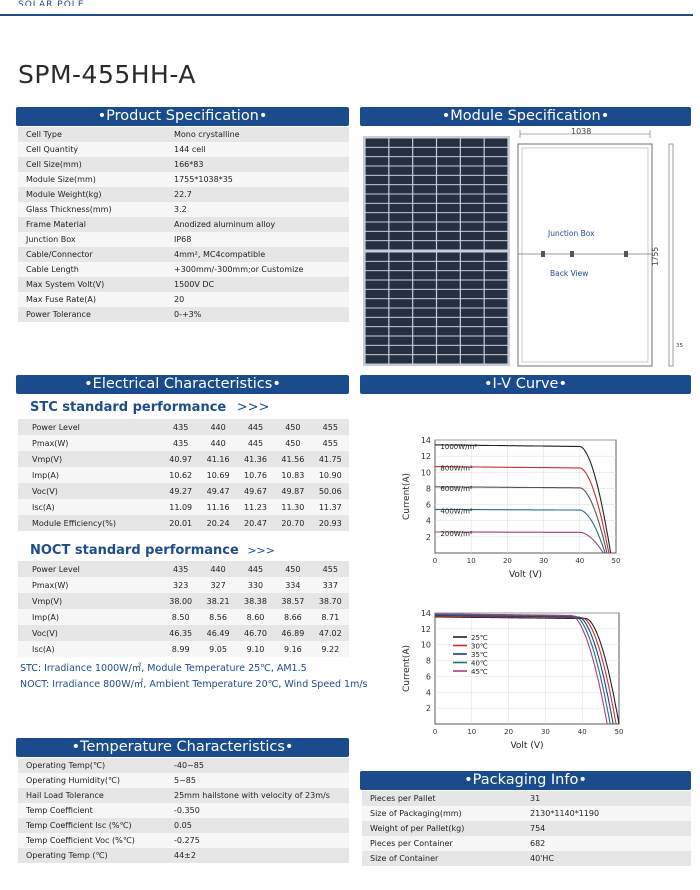  I want to click on cell-value: 11.16, so click(218, 507).